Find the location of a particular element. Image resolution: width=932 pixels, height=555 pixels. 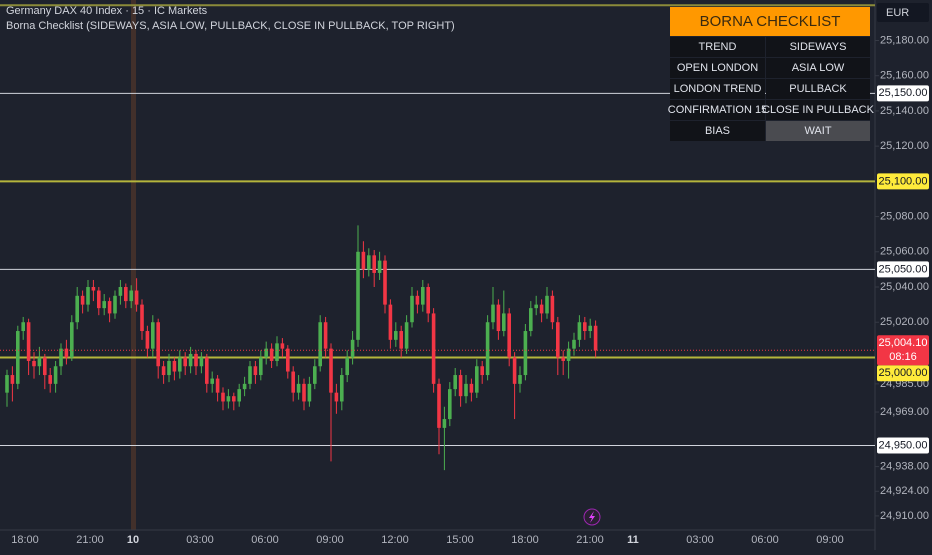

checklist-text: BIAS is located at coordinates (717, 131).